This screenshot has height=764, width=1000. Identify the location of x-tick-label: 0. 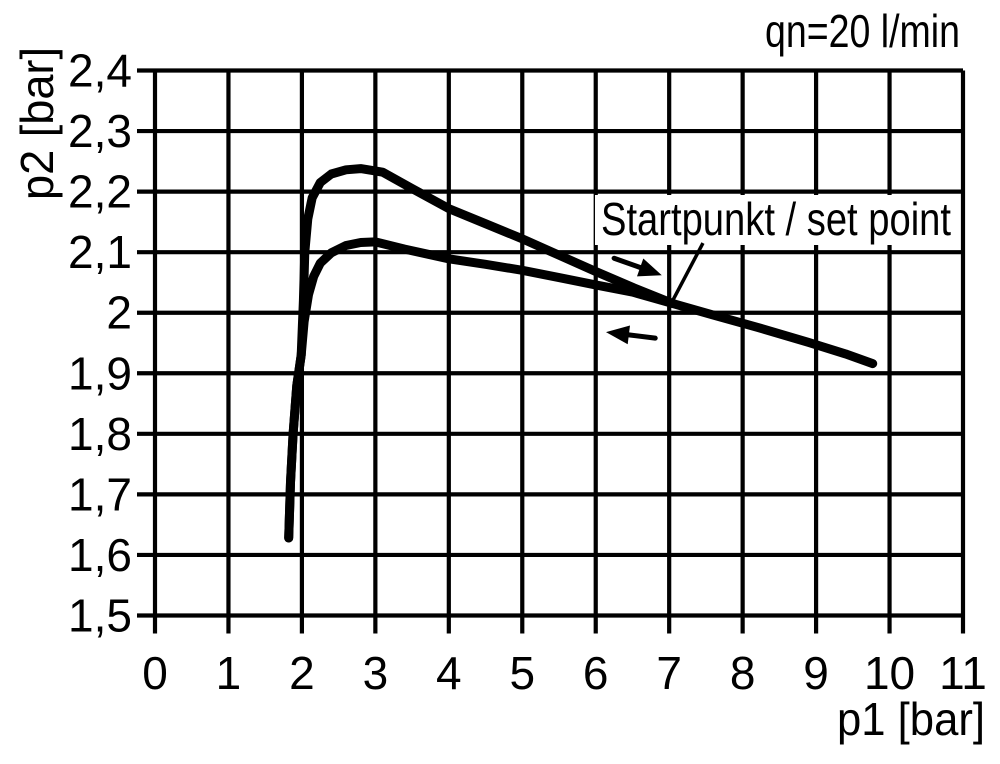
(155, 673).